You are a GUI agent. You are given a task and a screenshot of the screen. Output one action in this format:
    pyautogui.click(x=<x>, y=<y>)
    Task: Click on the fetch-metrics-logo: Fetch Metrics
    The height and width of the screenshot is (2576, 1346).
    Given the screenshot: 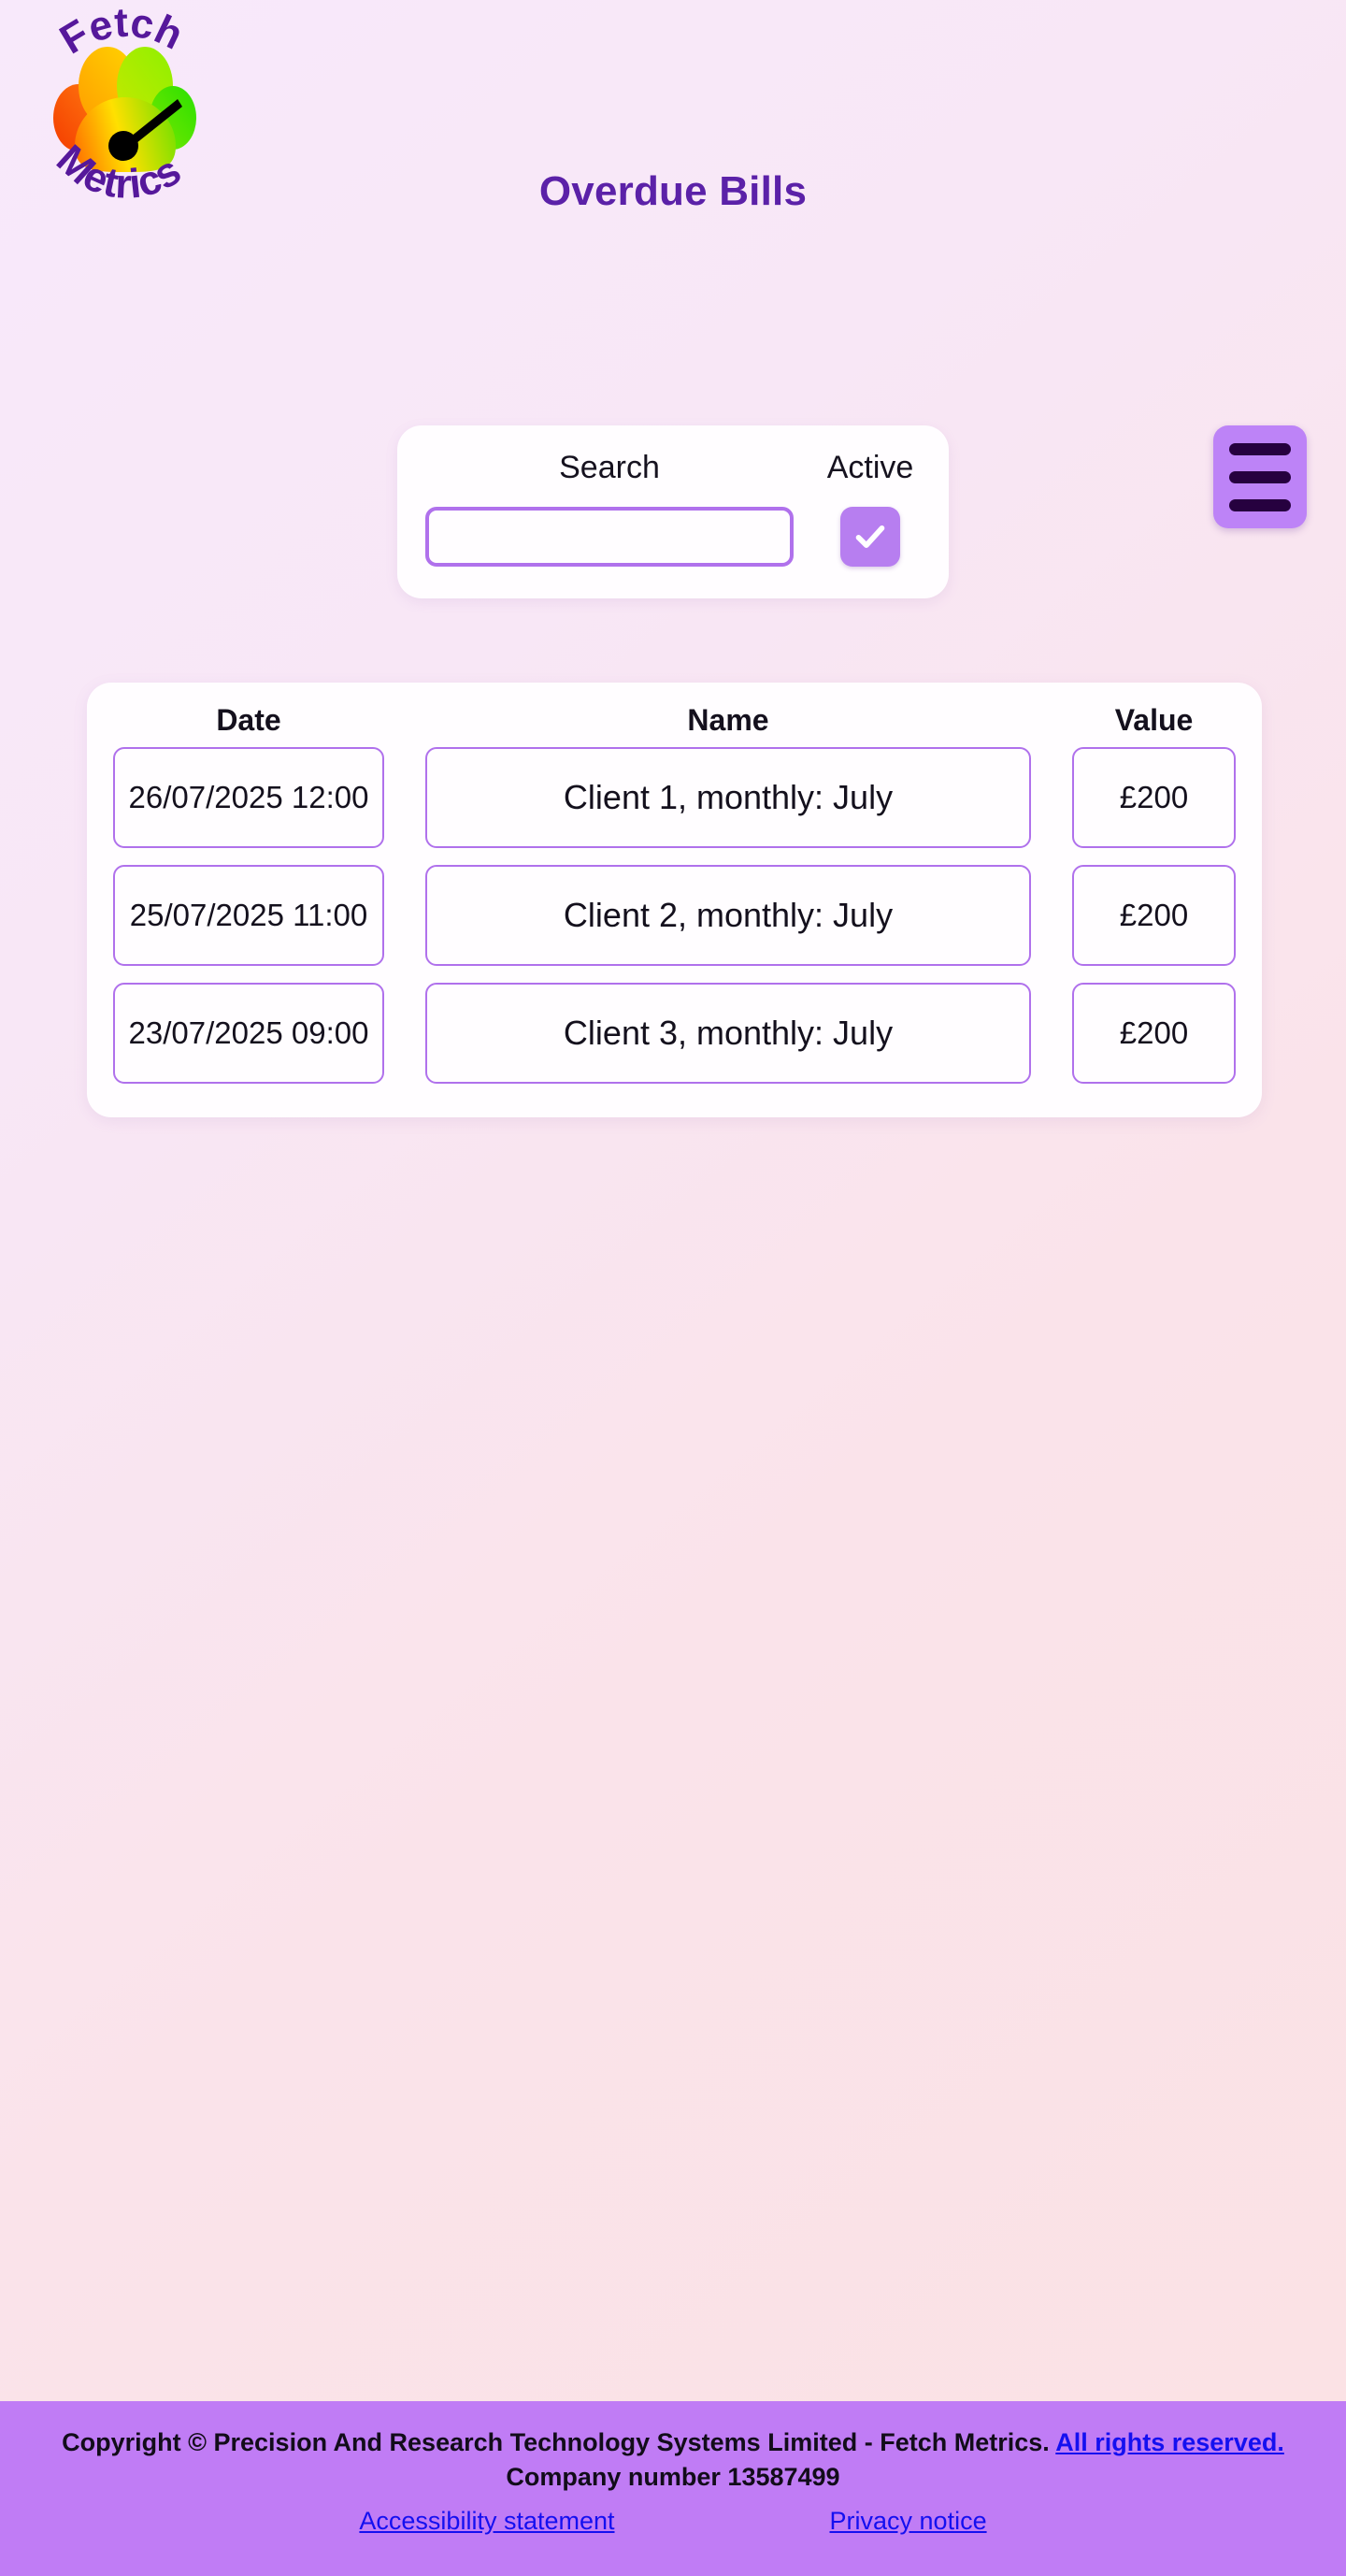 What is the action you would take?
    pyautogui.click(x=123, y=110)
    